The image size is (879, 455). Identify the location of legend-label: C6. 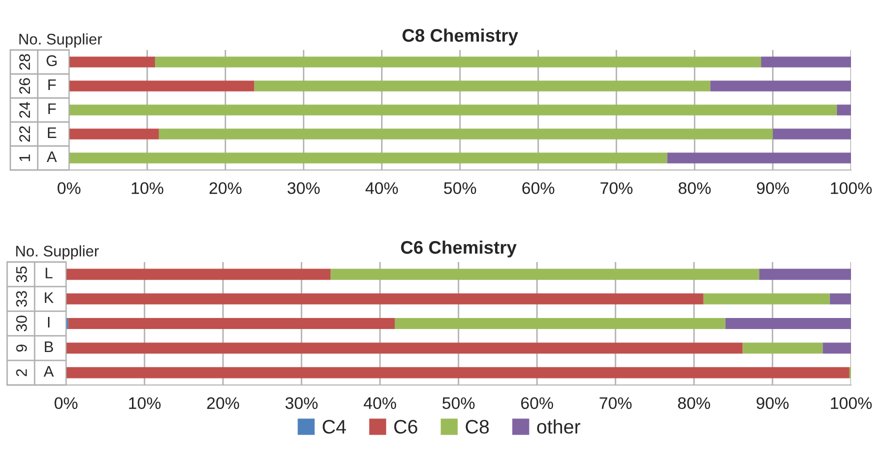
(406, 427).